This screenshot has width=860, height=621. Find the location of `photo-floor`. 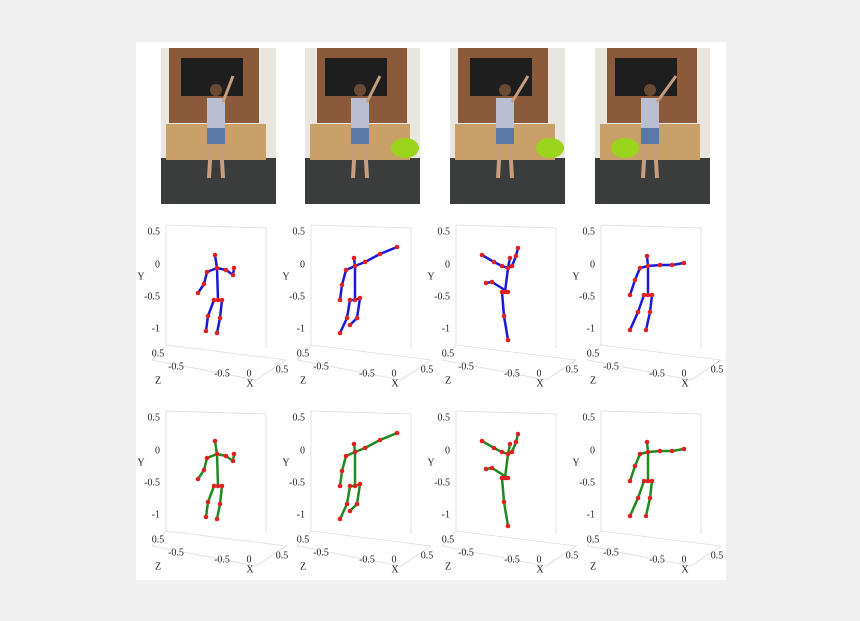

photo-floor is located at coordinates (652, 181).